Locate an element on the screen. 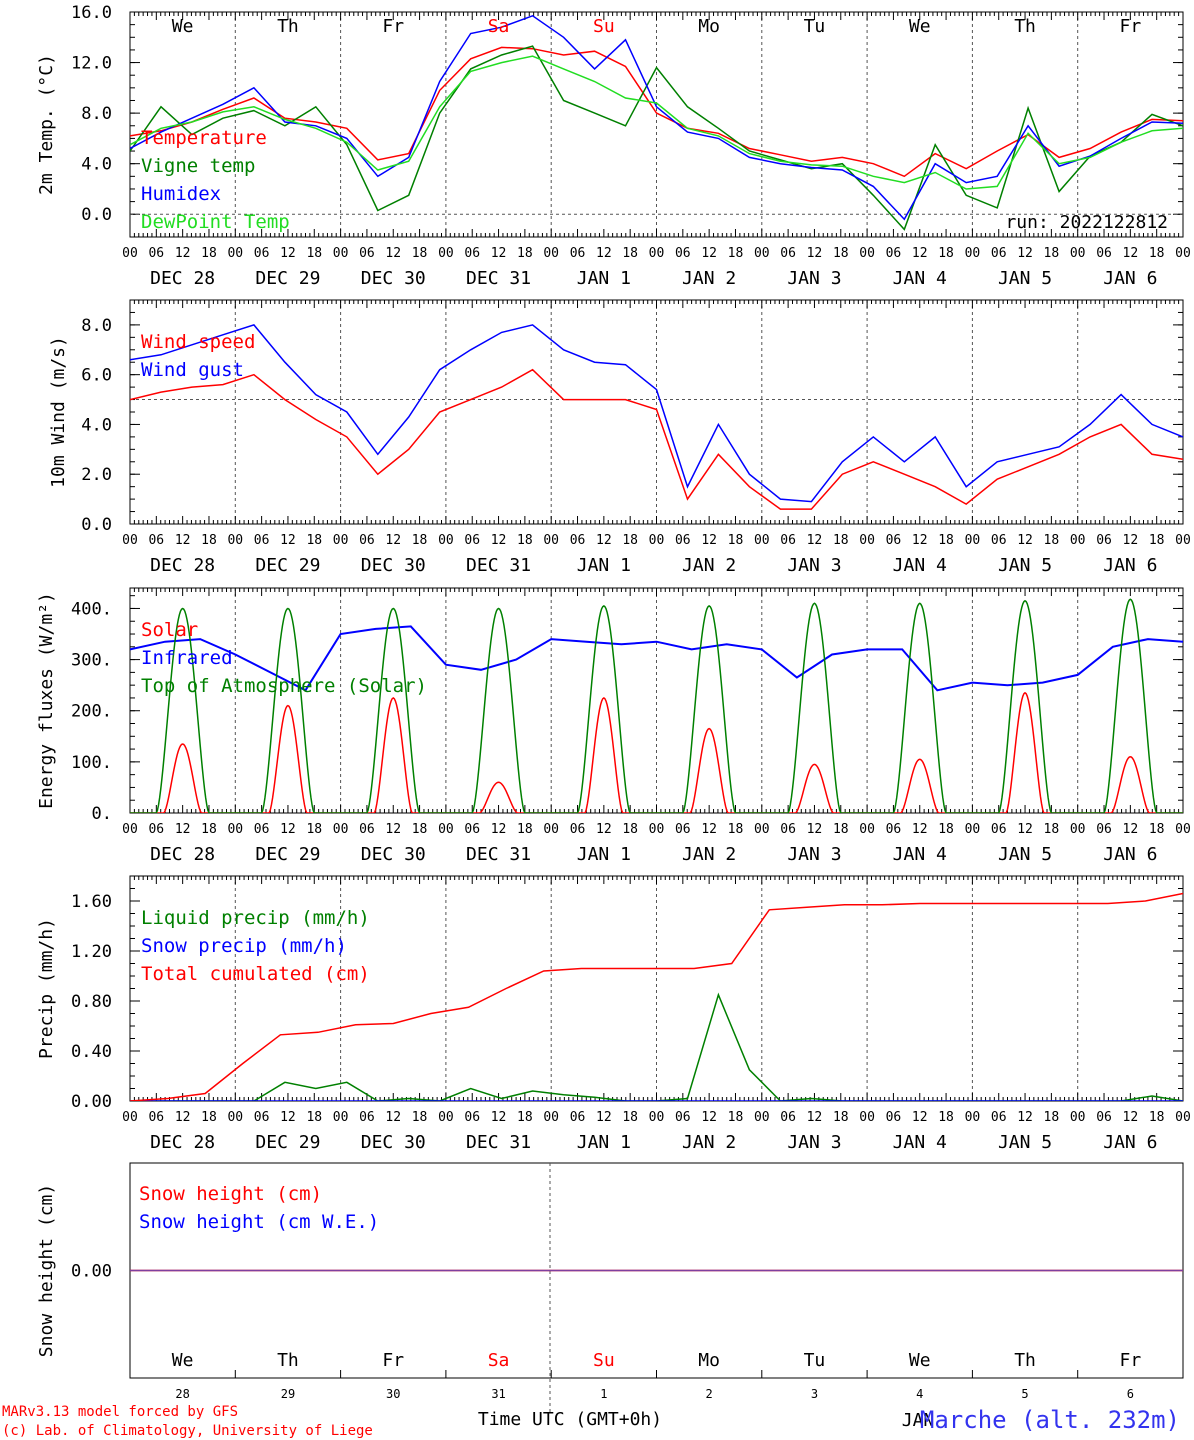  legend-entry: Vigne temp is located at coordinates (198, 166).